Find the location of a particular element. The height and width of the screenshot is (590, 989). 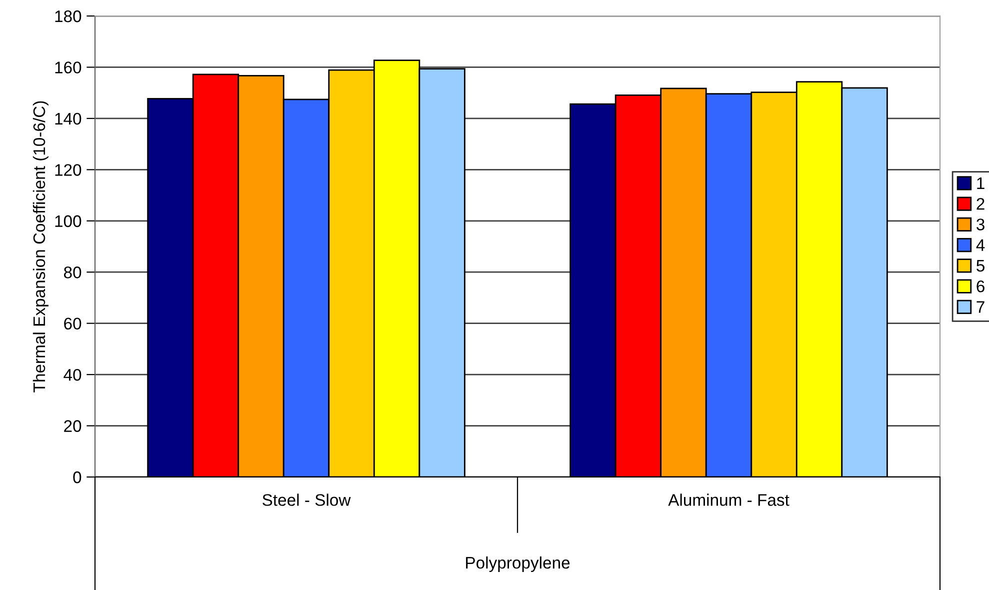

legend-label: 3 is located at coordinates (980, 224).